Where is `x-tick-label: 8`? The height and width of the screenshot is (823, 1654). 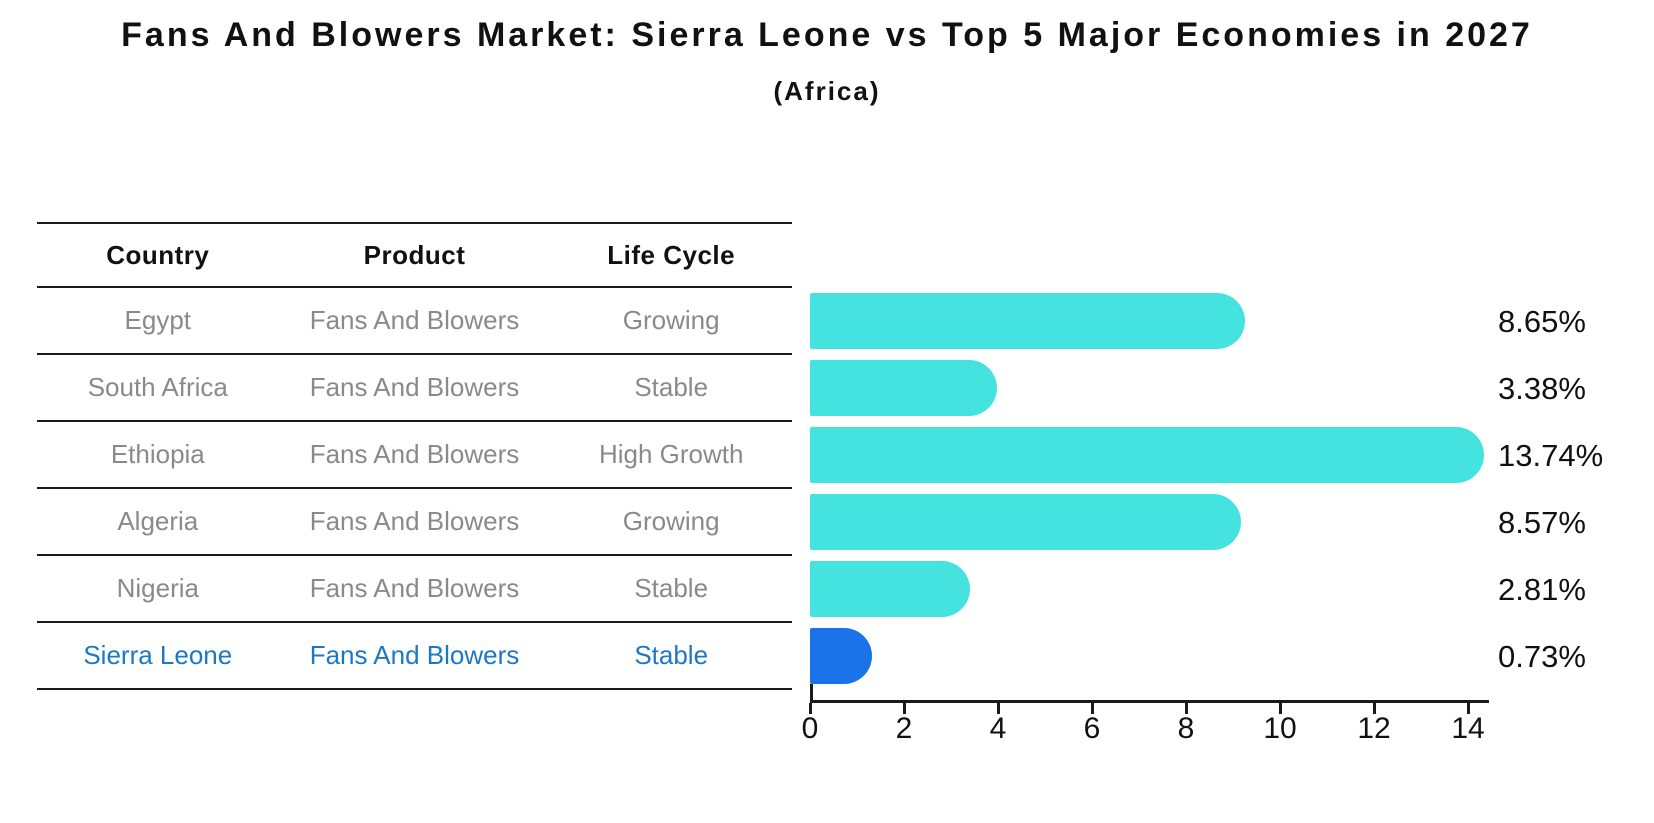
x-tick-label: 8 is located at coordinates (1186, 728).